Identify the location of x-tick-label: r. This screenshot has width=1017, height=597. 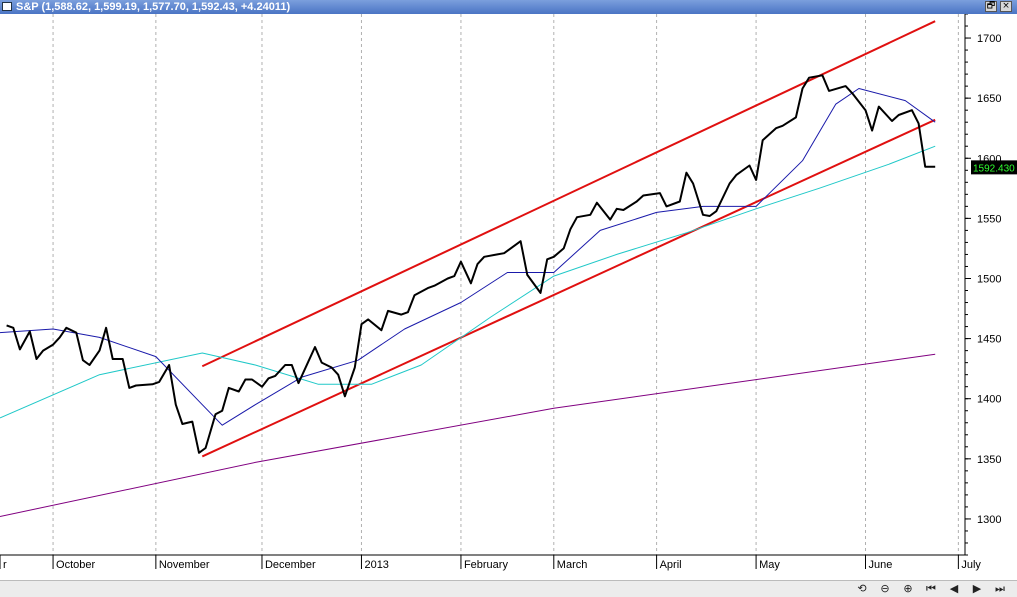
(5, 565).